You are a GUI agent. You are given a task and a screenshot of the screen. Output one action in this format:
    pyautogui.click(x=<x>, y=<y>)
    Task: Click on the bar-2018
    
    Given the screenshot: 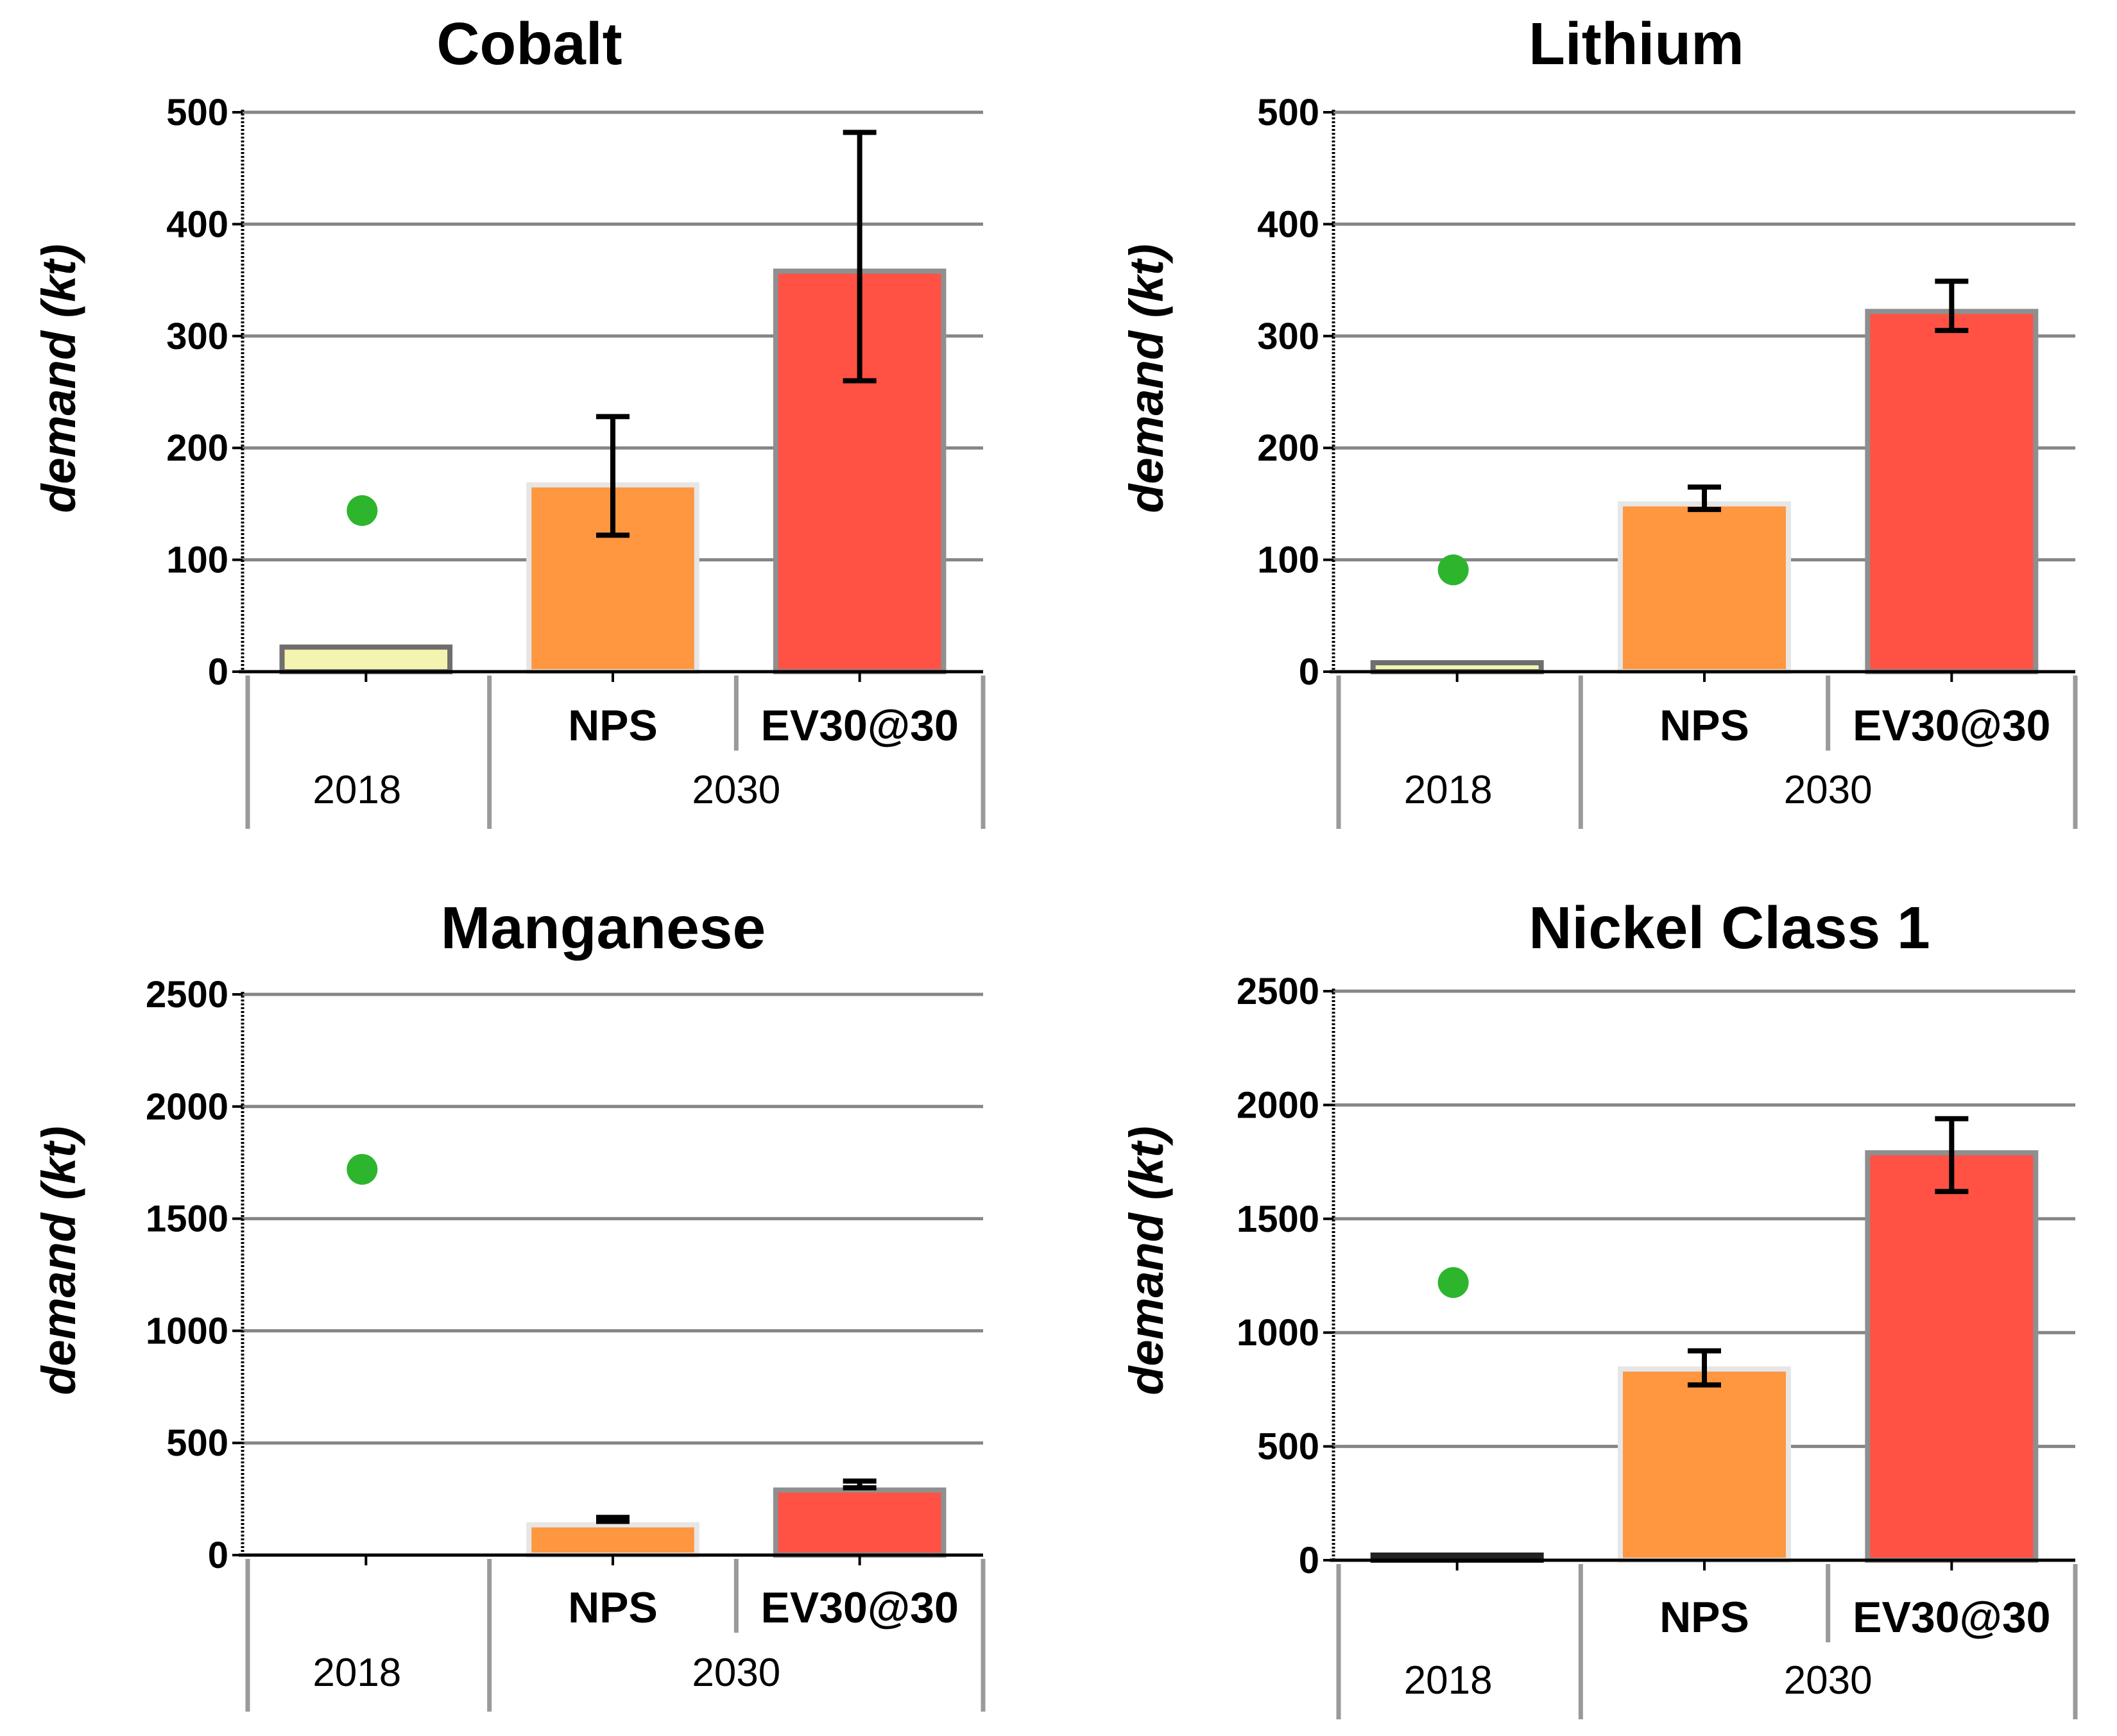 What is the action you would take?
    pyautogui.click(x=366, y=659)
    